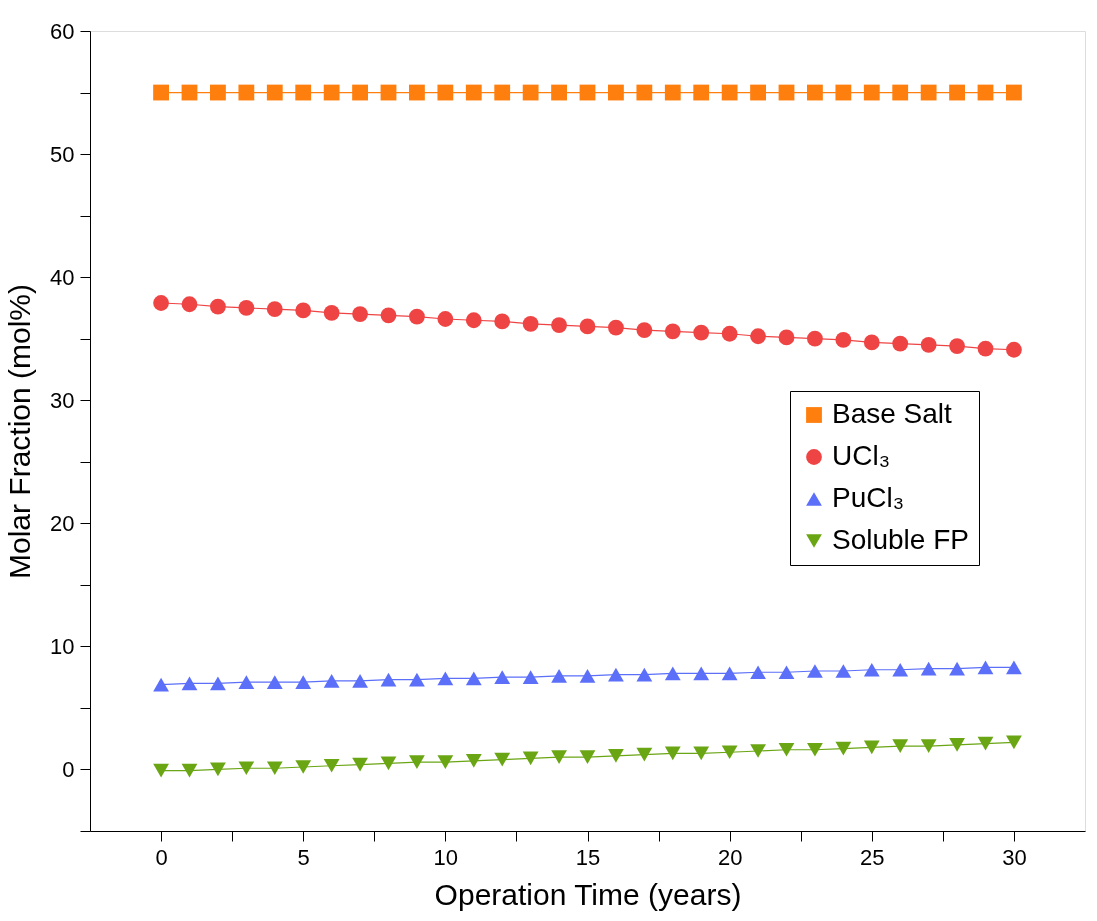 This screenshot has width=1097, height=921. Describe the element at coordinates (588, 857) in the screenshot. I see `x-tick-label: 15` at that location.